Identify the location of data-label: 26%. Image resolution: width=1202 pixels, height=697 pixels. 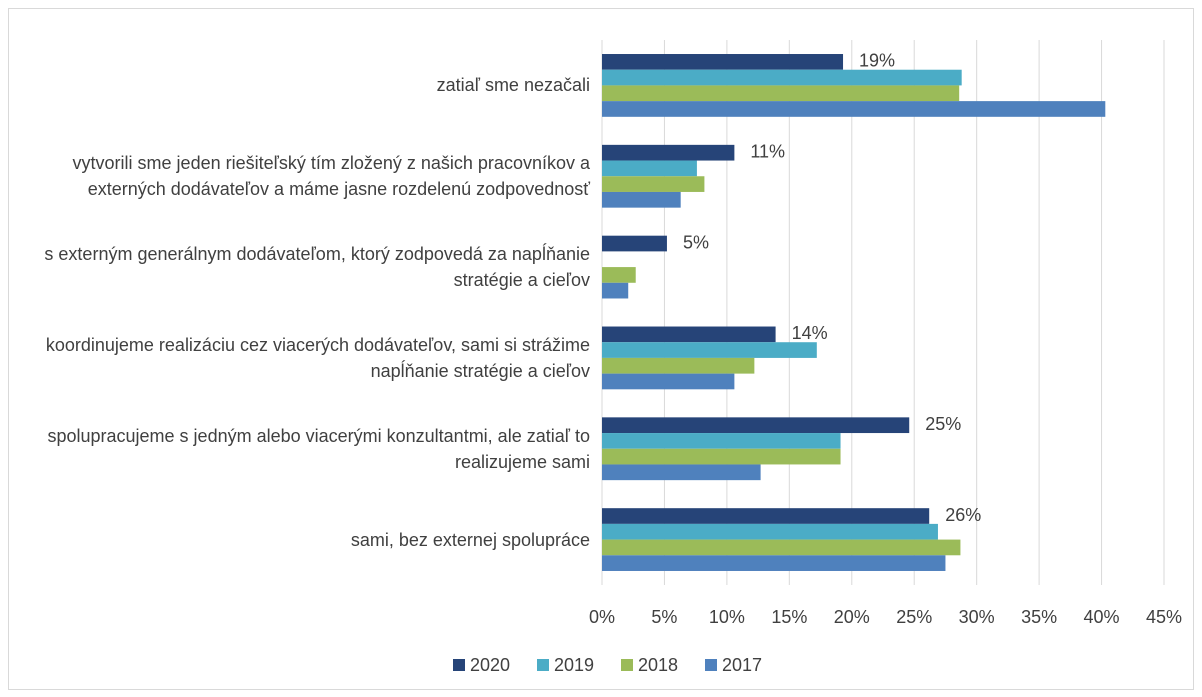
(963, 515).